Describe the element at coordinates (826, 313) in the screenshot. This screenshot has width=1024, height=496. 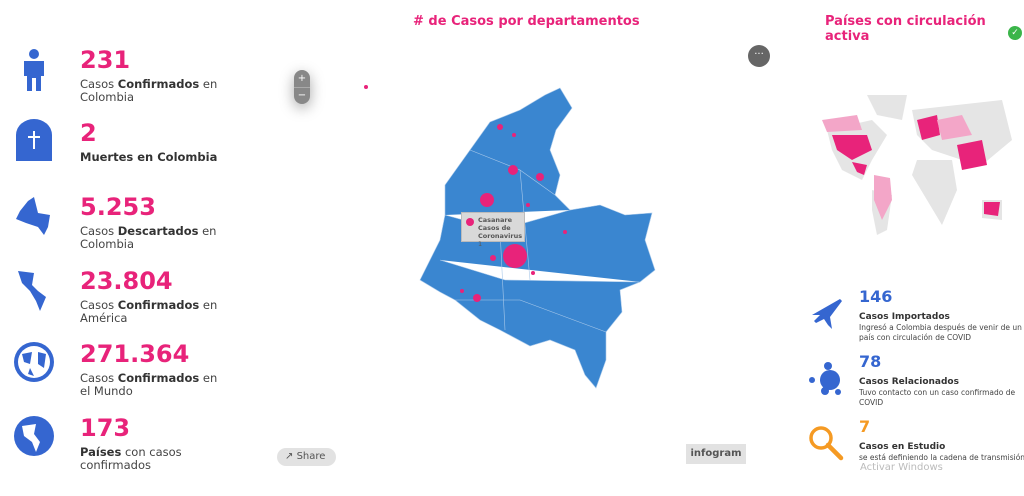
I see `airplane-icon` at that location.